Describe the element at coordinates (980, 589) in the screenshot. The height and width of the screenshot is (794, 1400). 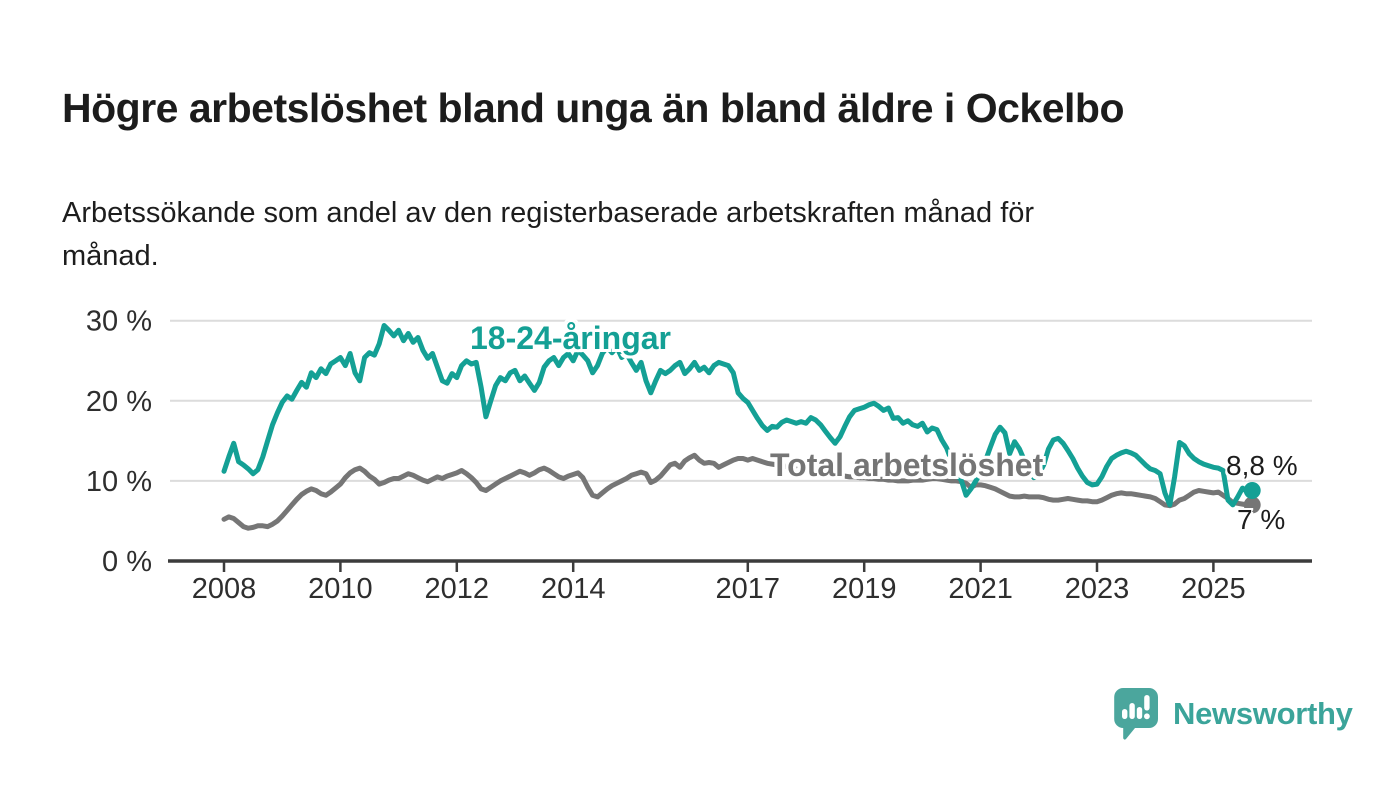
I see `x-tick-label: 2021` at that location.